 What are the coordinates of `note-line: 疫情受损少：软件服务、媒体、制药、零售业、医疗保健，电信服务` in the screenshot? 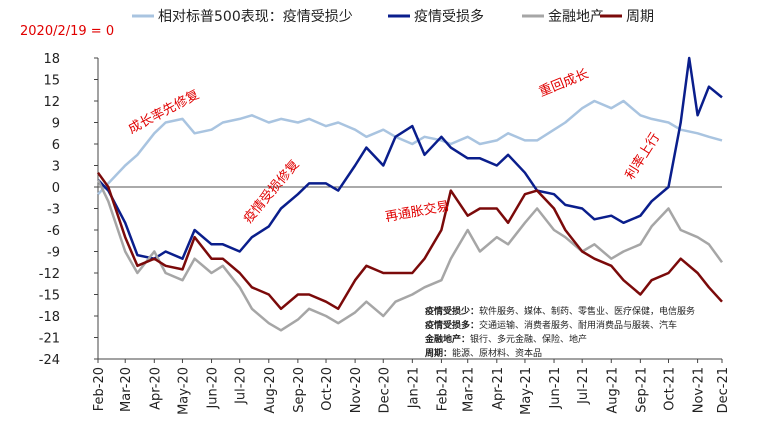 It's located at (560, 311).